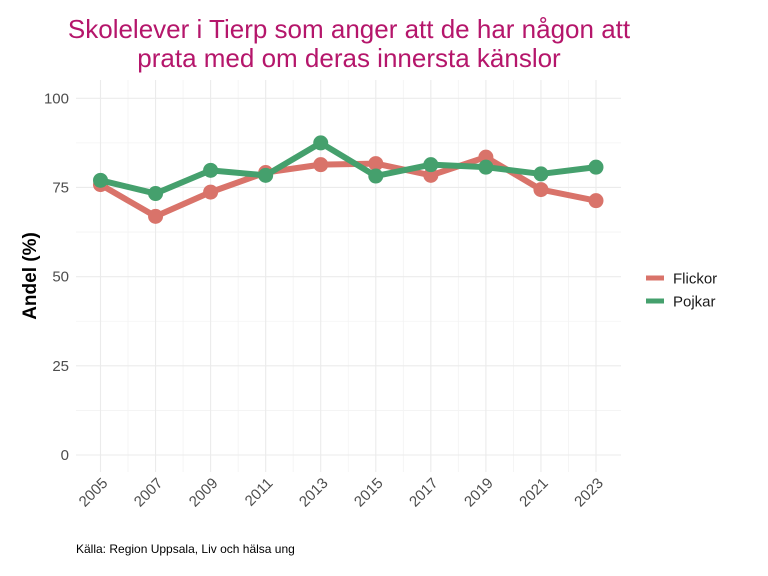  I want to click on y-tick-label: 25, so click(60, 366).